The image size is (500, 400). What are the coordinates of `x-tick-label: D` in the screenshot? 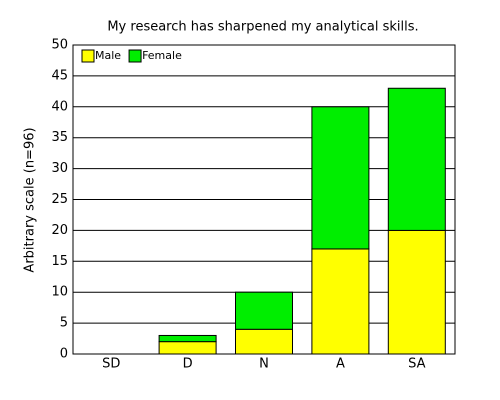 It's located at (188, 364).